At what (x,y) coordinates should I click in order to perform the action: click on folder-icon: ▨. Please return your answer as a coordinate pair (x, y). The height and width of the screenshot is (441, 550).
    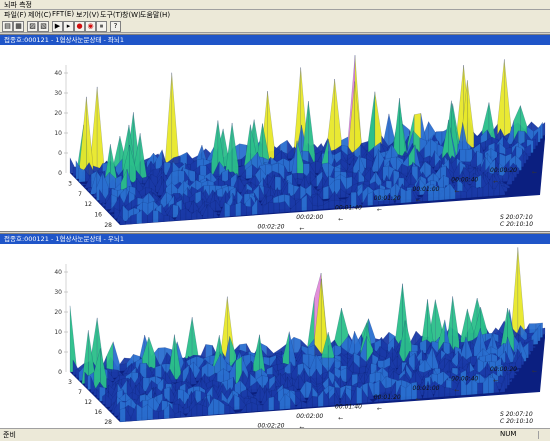
    Looking at the image, I should click on (32, 26).